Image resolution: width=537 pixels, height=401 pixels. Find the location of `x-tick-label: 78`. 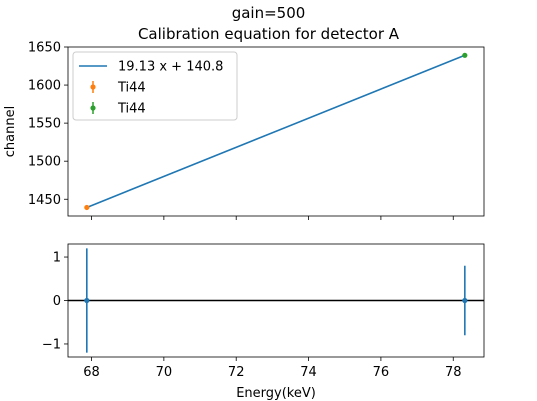

x-tick-label: 78 is located at coordinates (453, 372).